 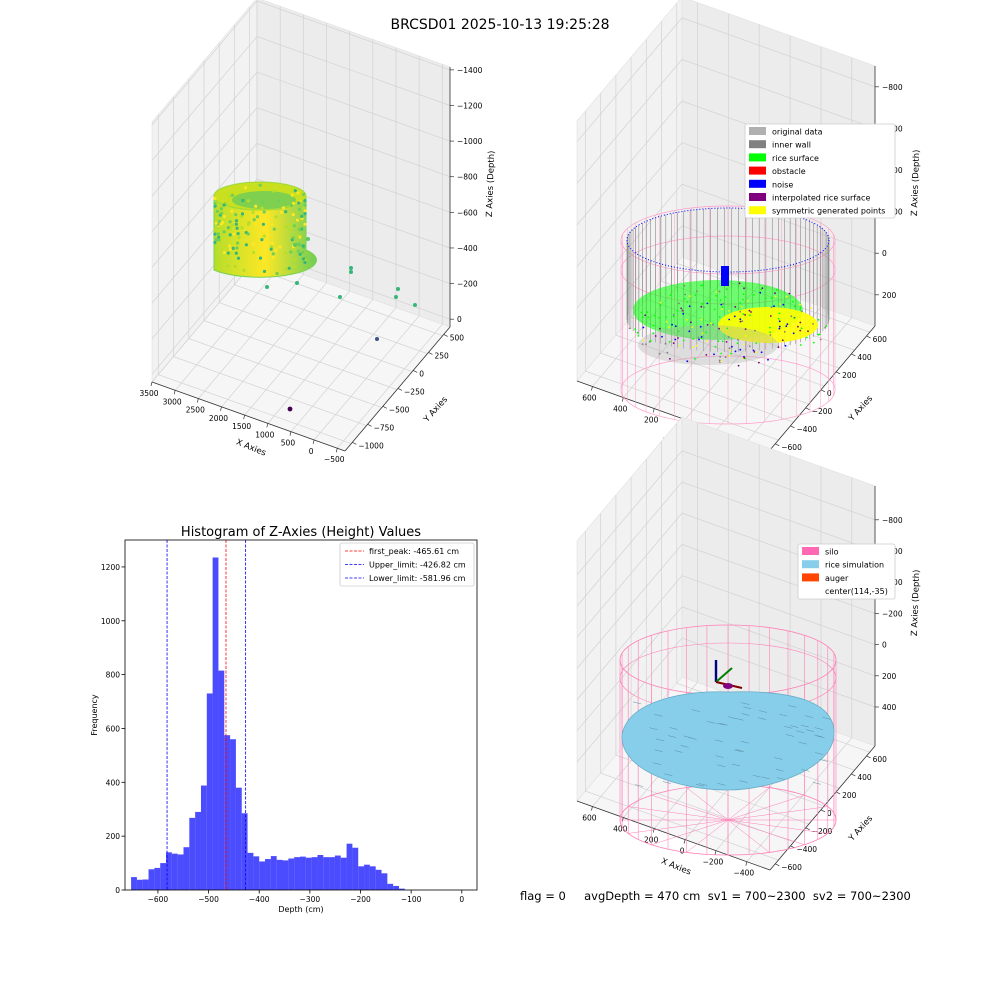 What do you see at coordinates (864, 777) in the screenshot?
I see `panel4-y-tick-label: 400` at bounding box center [864, 777].